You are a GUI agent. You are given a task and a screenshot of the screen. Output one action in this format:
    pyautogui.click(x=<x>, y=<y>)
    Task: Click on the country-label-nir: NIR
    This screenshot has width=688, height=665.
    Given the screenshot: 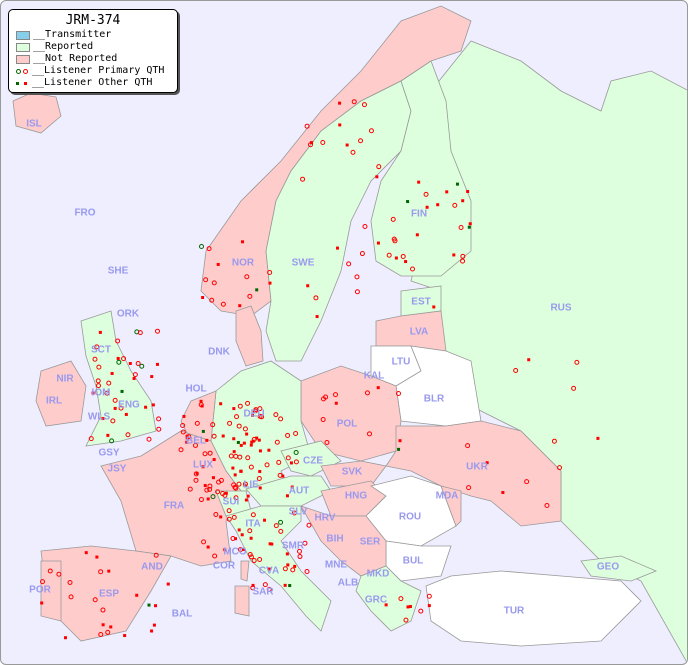 What is the action you would take?
    pyautogui.click(x=65, y=379)
    